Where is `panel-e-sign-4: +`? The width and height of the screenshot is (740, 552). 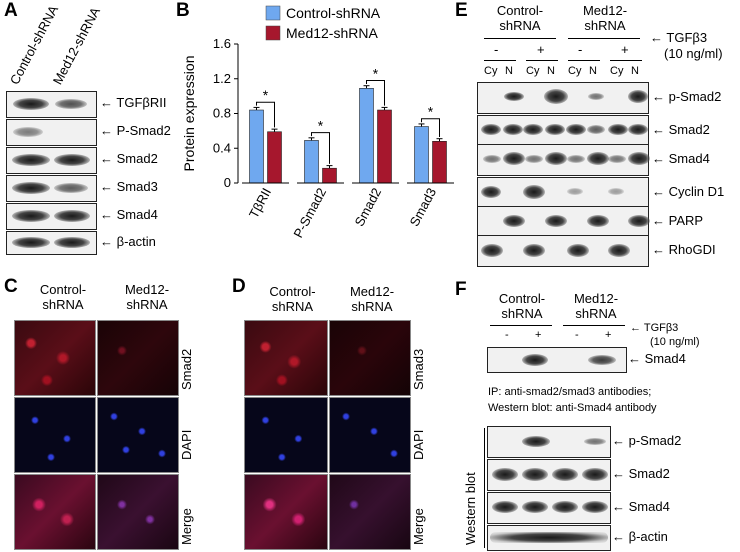
panel-e-sign-4: + is located at coordinates (625, 49).